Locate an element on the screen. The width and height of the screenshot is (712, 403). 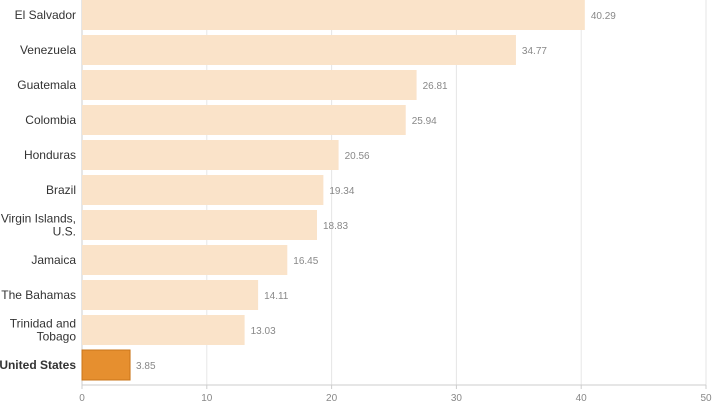
bar-guatemala is located at coordinates (249, 85).